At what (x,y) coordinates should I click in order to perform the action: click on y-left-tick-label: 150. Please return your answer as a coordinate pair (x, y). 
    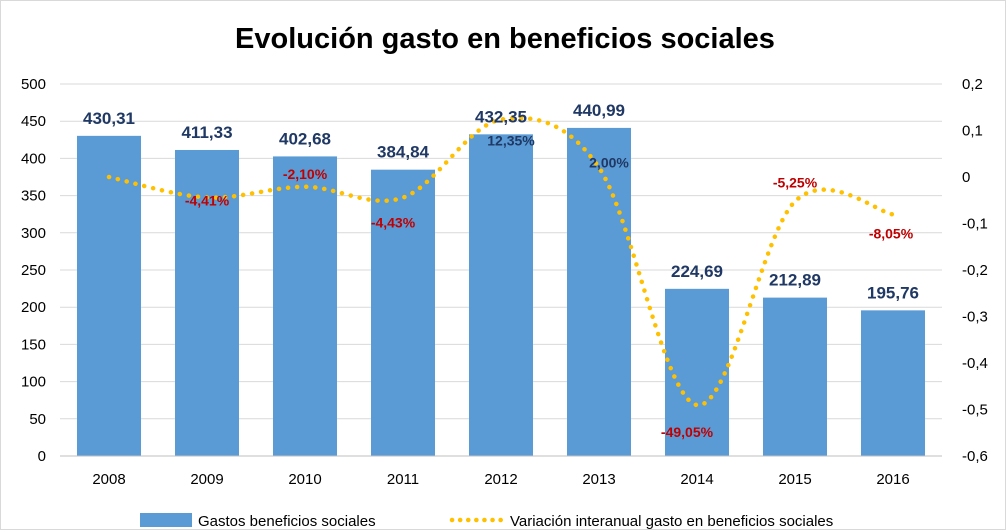
    Looking at the image, I should click on (33, 344).